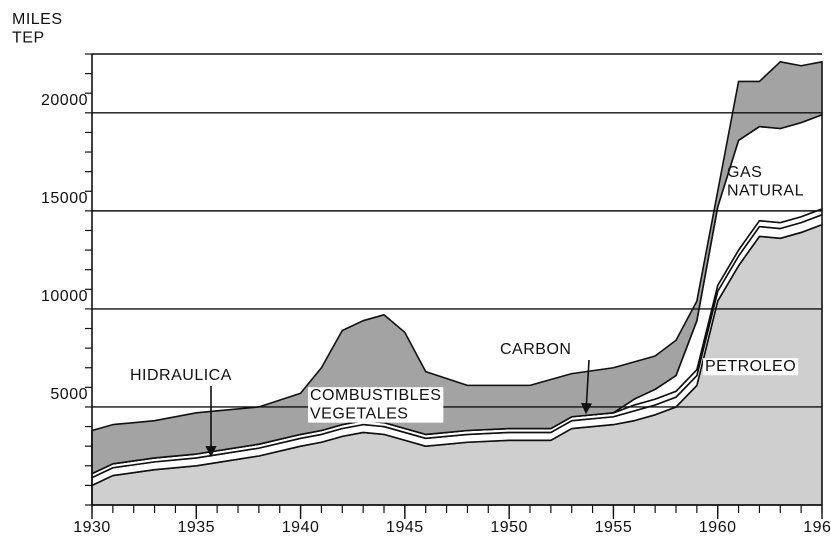 The height and width of the screenshot is (540, 831). Describe the element at coordinates (718, 527) in the screenshot. I see `x-tick-label: 1960` at that location.